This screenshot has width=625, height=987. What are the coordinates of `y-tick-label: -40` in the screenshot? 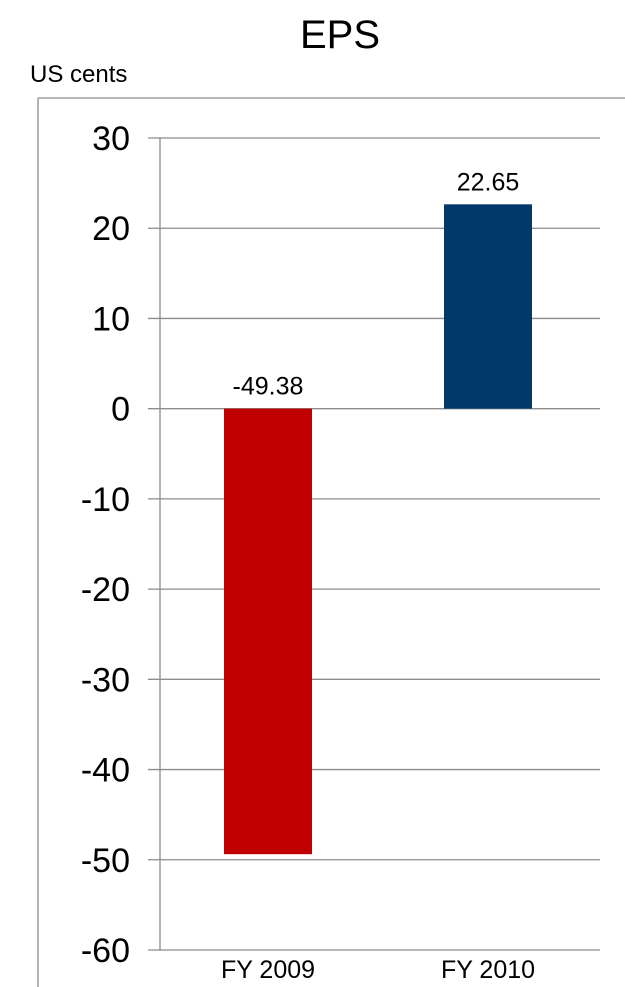 It's located at (105, 771).